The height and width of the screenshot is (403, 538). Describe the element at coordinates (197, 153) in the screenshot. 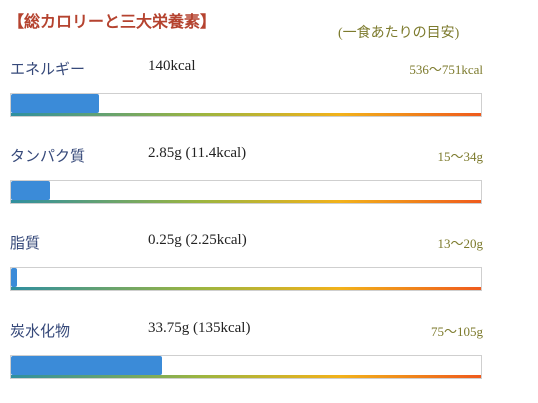

I see `amount-text: 2.85g (11.4kcal)` at that location.